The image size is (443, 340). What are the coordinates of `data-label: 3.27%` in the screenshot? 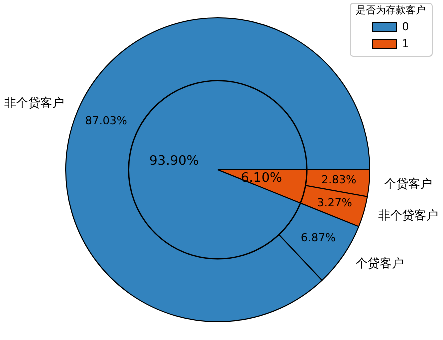 It's located at (334, 203).